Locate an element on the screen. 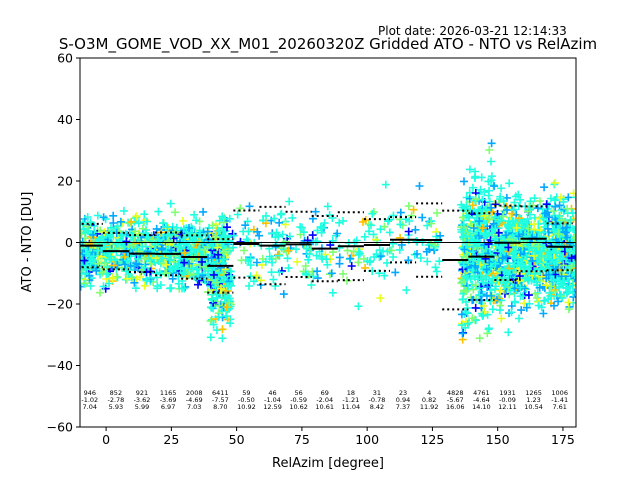 Image resolution: width=640 pixels, height=480 pixels. y-tick-label: −20 is located at coordinates (60, 304).